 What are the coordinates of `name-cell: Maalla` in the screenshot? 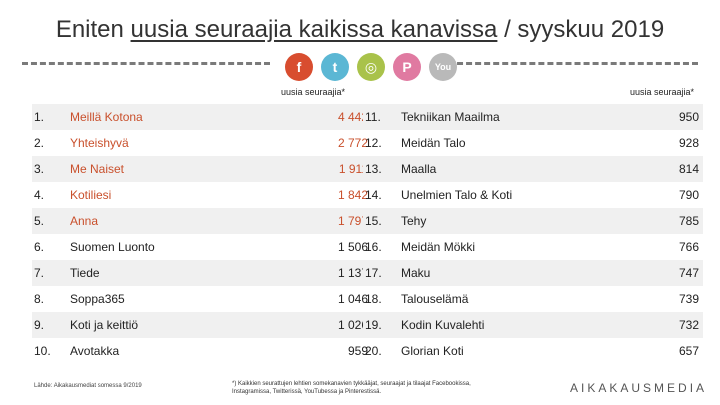 It's located at (419, 169).